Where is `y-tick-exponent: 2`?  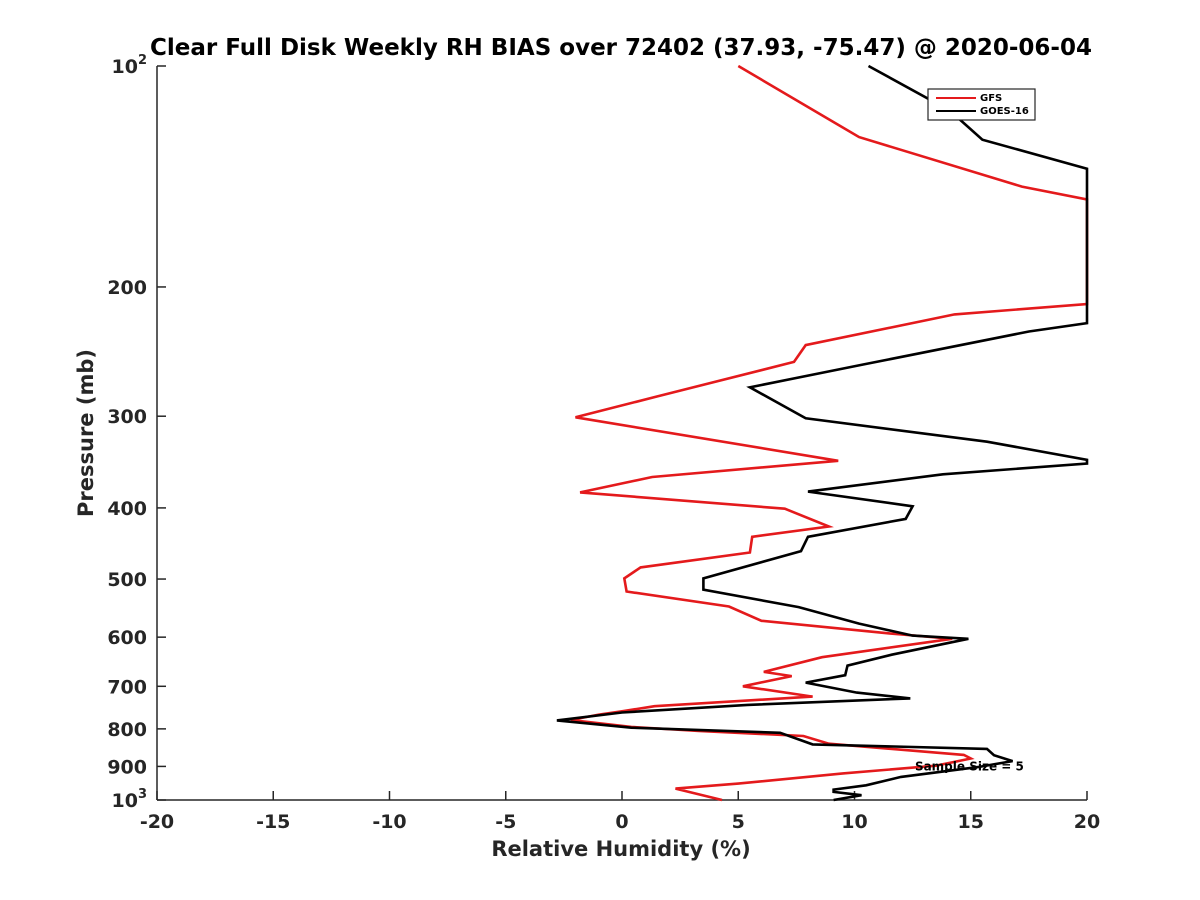
y-tick-exponent: 2 is located at coordinates (142, 60).